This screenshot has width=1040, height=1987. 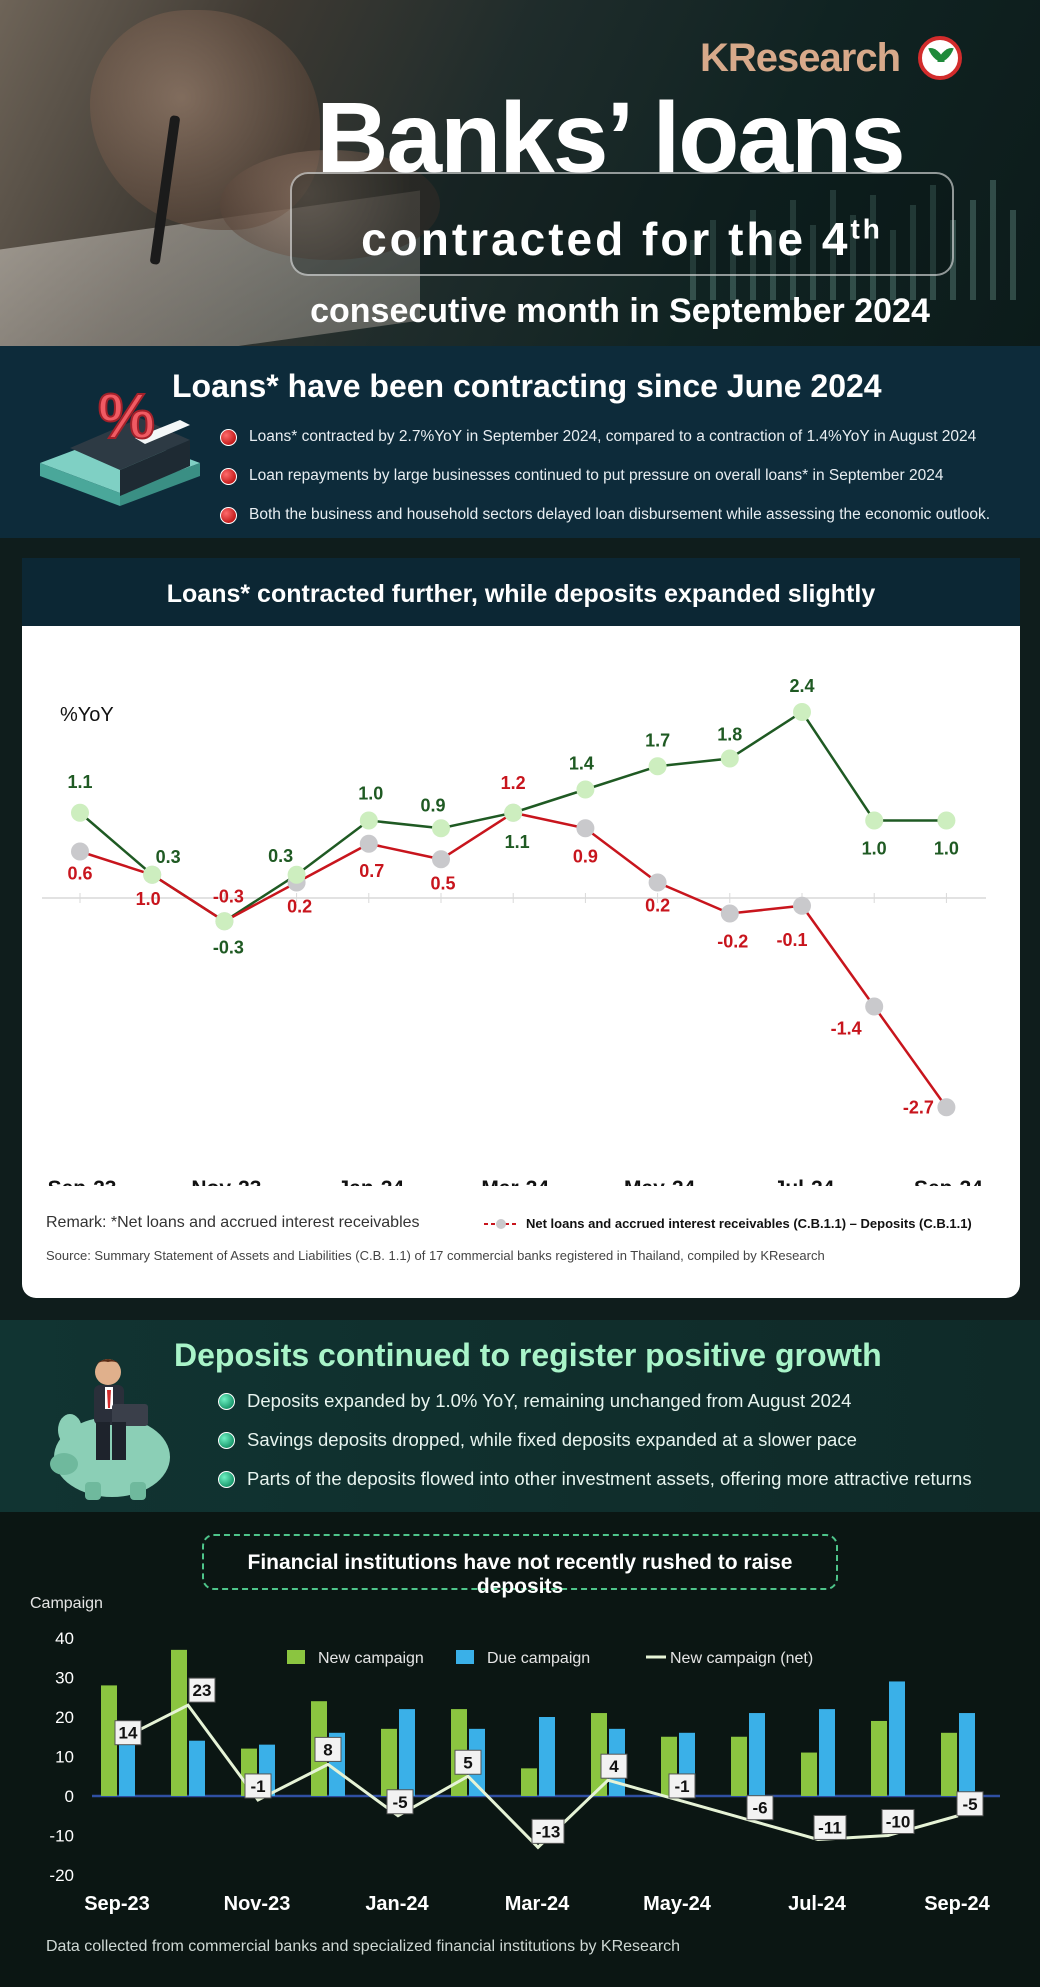 I want to click on y-tick-label: -20, so click(x=61, y=1875).